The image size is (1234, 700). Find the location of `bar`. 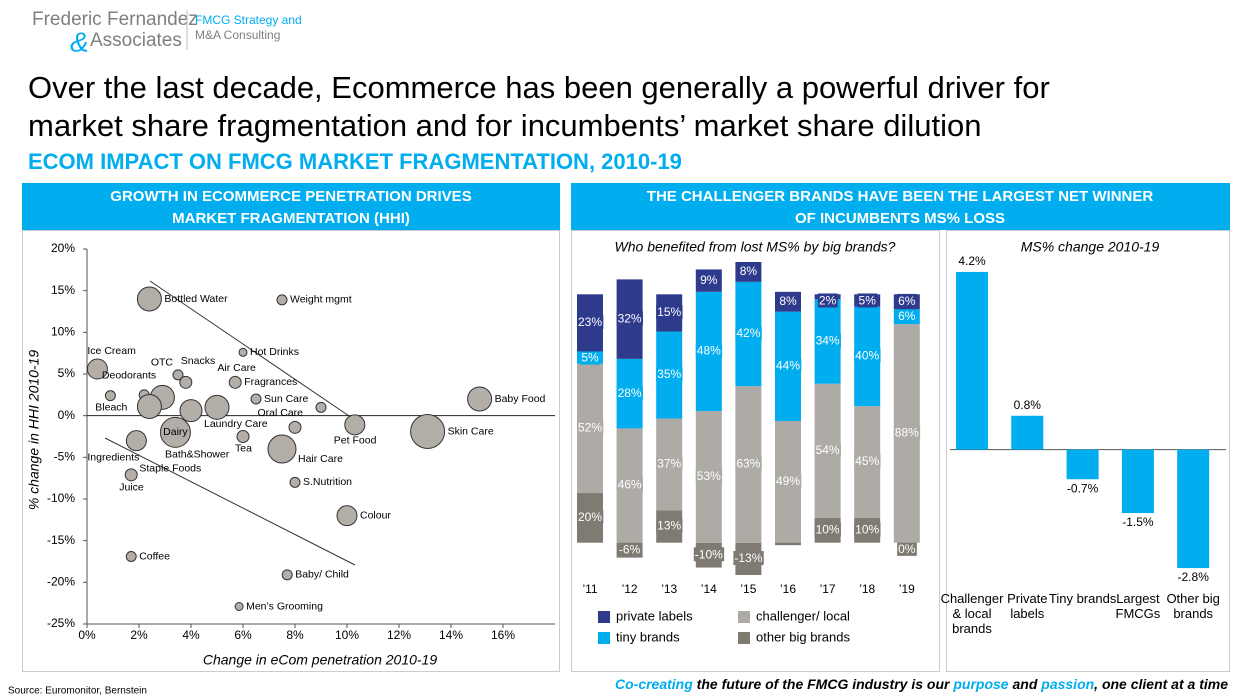

bar is located at coordinates (1027, 432).